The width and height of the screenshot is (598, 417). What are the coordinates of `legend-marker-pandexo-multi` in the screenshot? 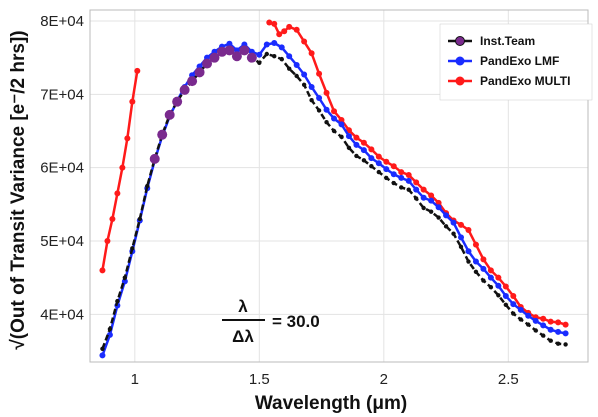 It's located at (460, 81).